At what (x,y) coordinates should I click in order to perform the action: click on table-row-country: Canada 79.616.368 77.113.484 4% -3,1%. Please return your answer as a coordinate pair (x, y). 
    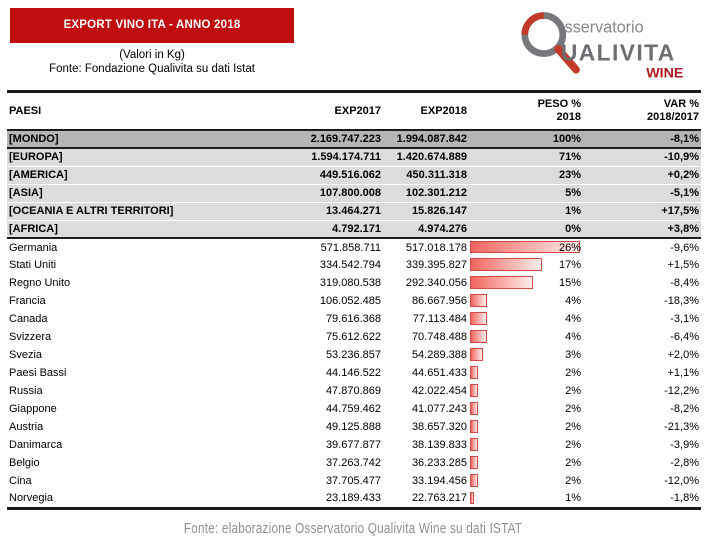
    Looking at the image, I should click on (354, 319).